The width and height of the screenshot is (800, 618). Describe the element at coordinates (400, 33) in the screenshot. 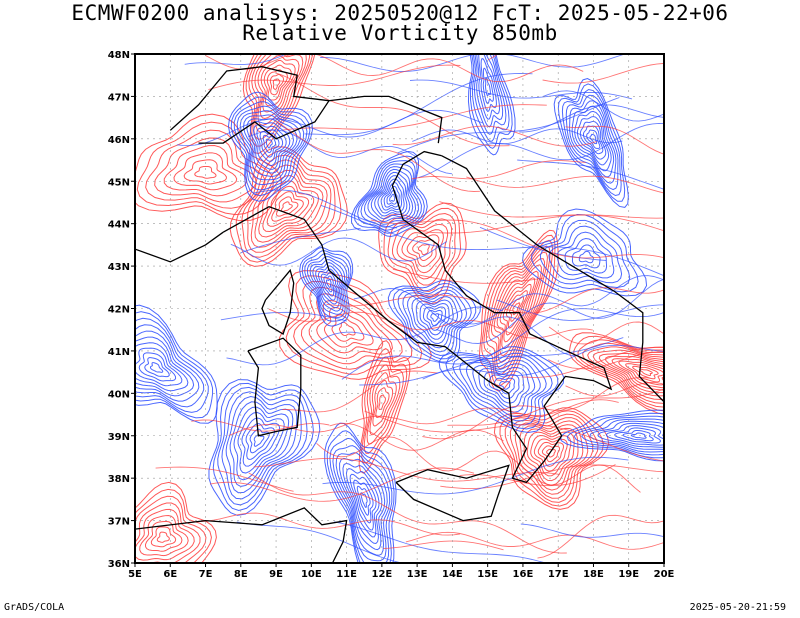

I see `map-subtitle: Relative Vorticity 850mb` at that location.